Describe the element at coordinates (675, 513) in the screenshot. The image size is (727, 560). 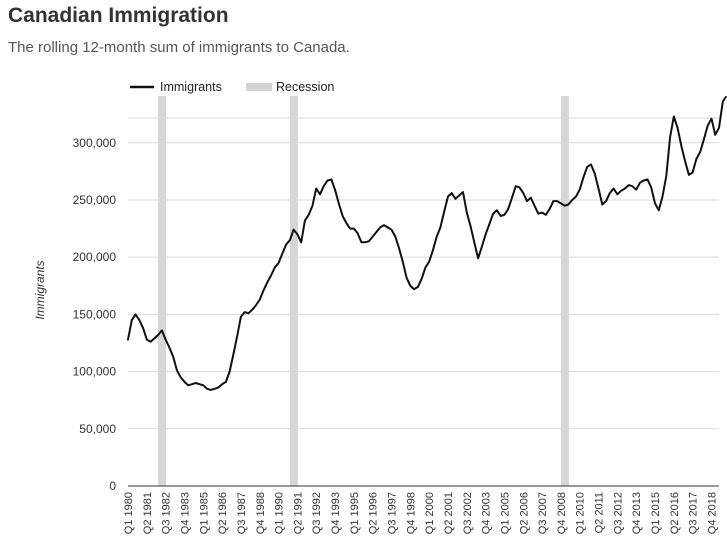
I see `x-tick-label: Q2 2016` at that location.